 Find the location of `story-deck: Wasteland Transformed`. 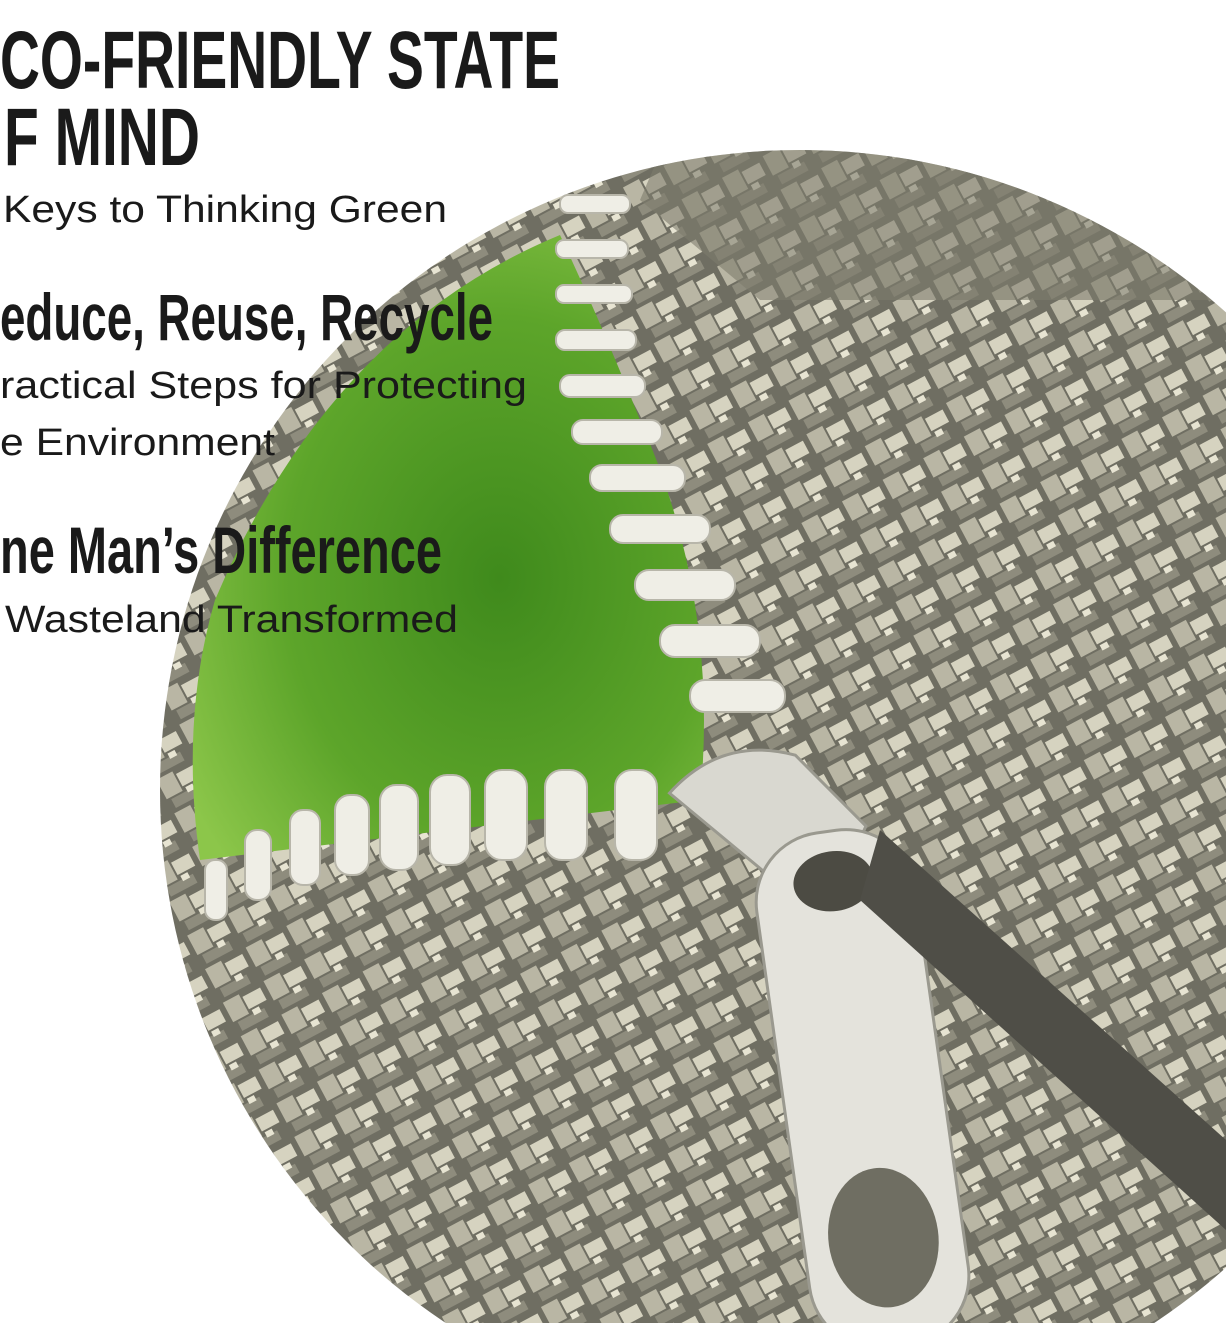

story-deck: Wasteland Transformed is located at coordinates (231, 620).